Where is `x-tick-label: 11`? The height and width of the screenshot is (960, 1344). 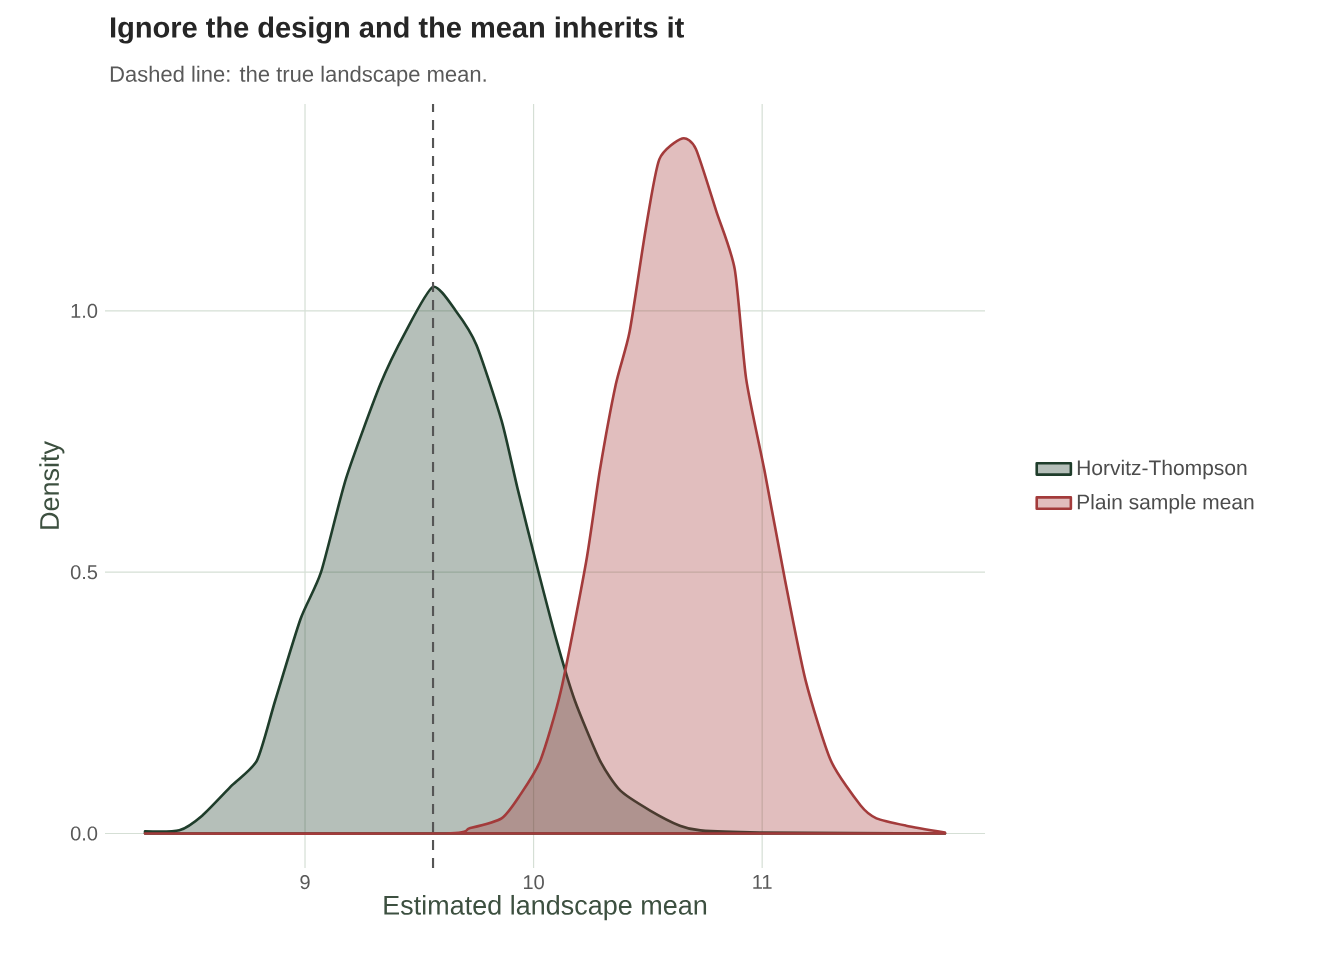
x-tick-label: 11 is located at coordinates (762, 882).